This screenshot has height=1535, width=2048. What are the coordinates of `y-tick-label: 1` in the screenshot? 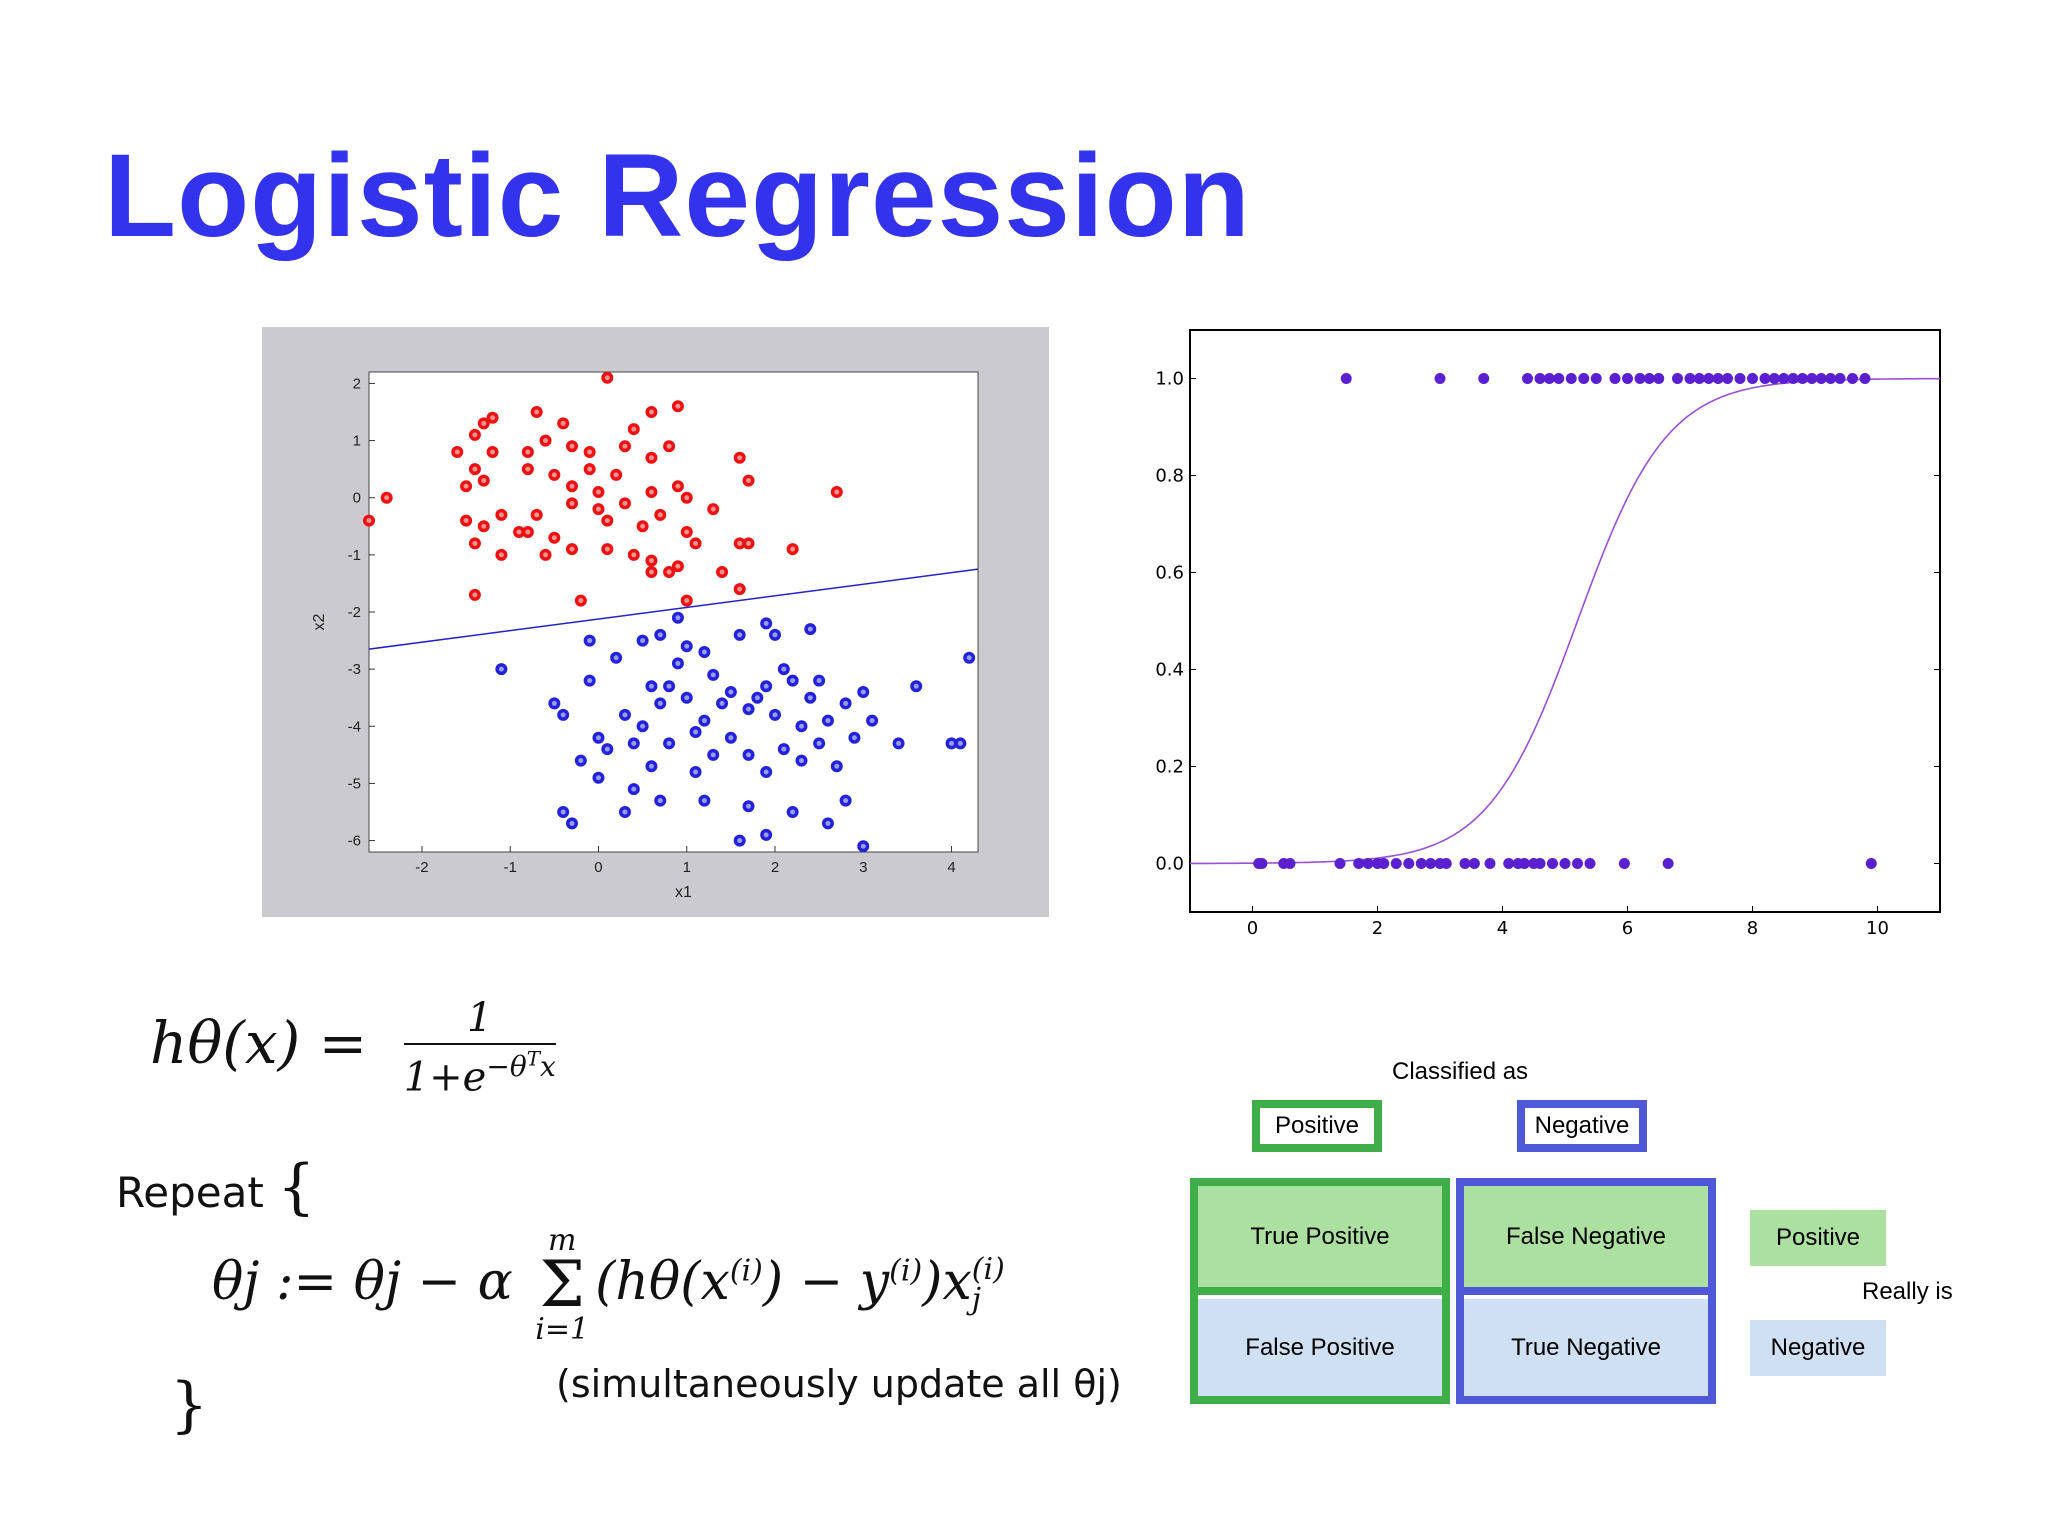 It's located at (357, 441).